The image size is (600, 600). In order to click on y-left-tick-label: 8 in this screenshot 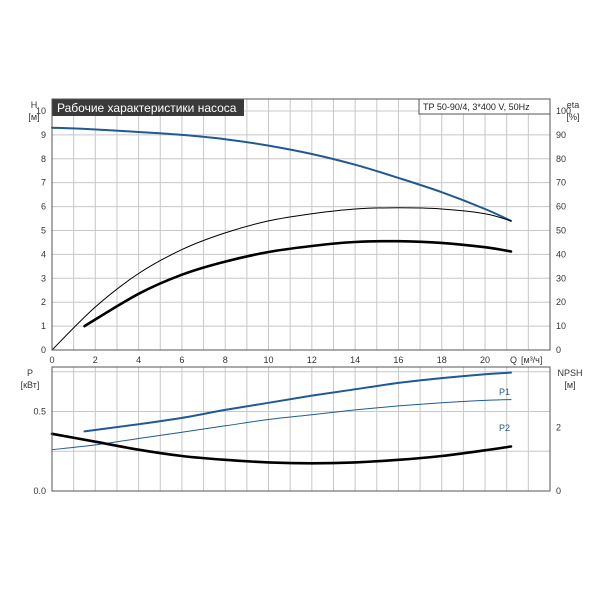, I will do `click(43, 159)`.